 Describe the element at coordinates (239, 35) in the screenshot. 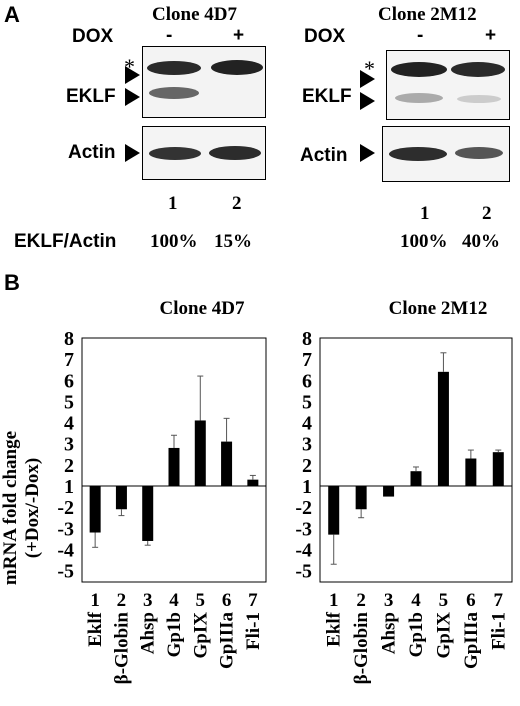

I see `dox-plus-left: +` at that location.